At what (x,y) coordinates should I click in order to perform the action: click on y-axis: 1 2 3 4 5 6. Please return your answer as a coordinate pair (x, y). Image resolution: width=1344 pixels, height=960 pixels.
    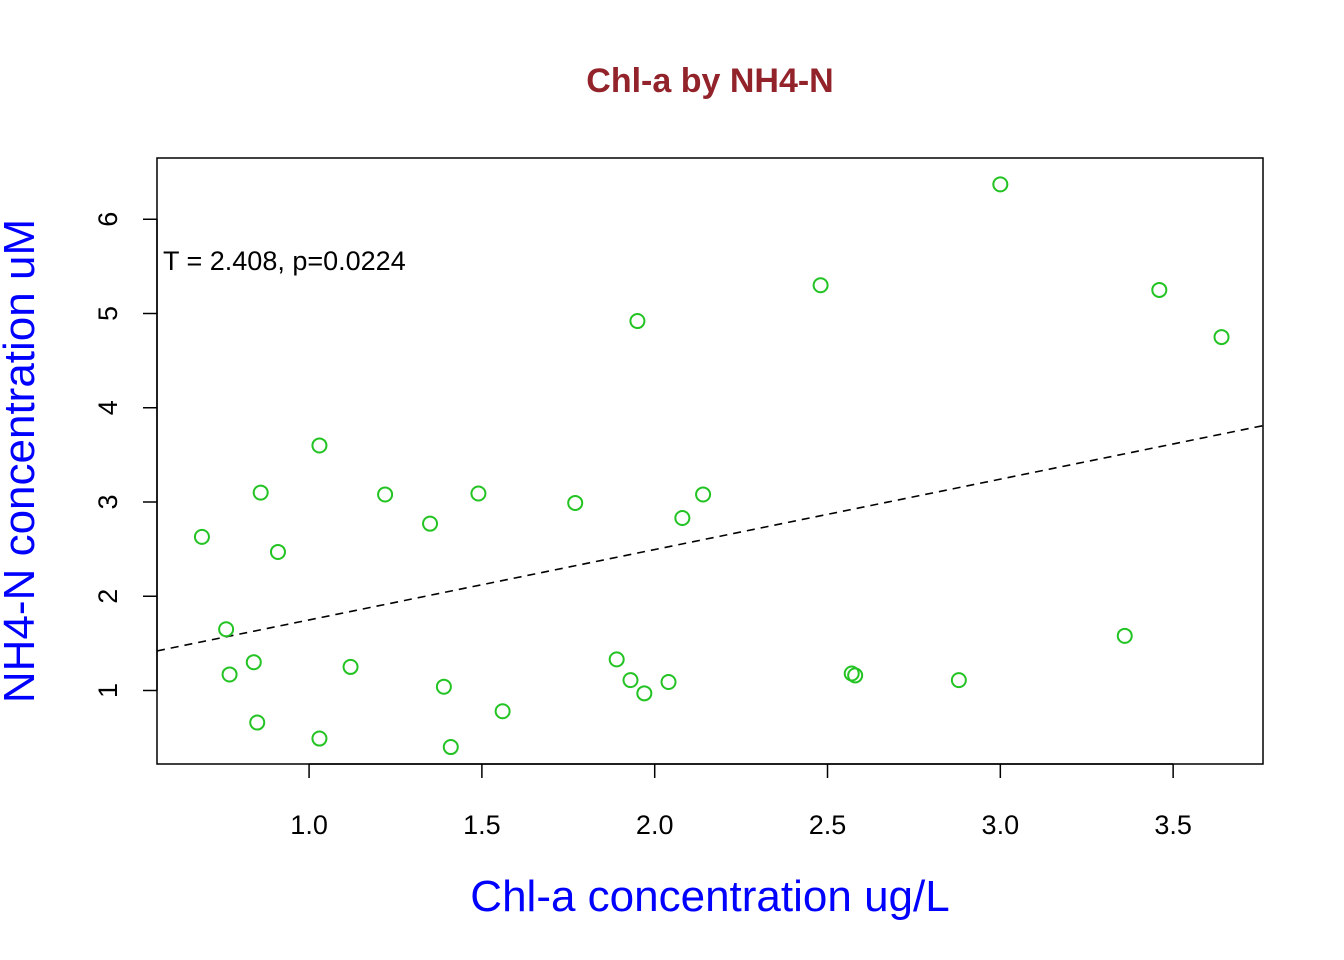
    Looking at the image, I should click on (125, 455).